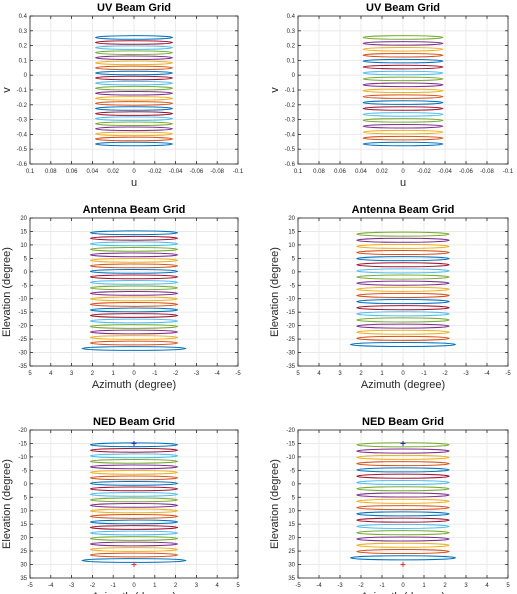 The height and width of the screenshot is (594, 517). What do you see at coordinates (291, 579) in the screenshot?
I see `y-tick-label: 35` at bounding box center [291, 579].